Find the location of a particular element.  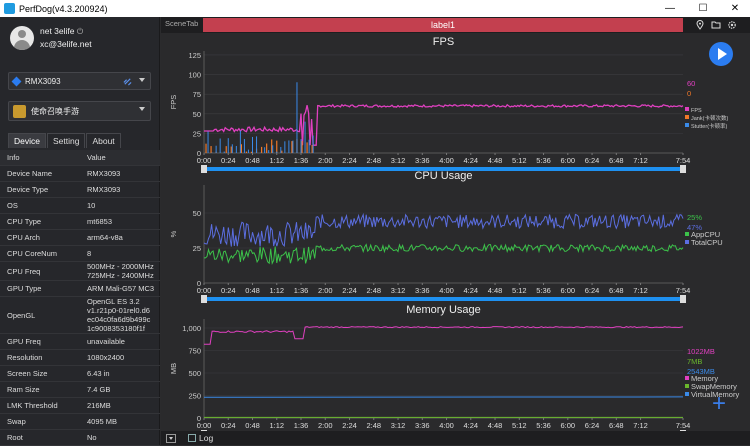

row-value: 8 is located at coordinates (120, 253).